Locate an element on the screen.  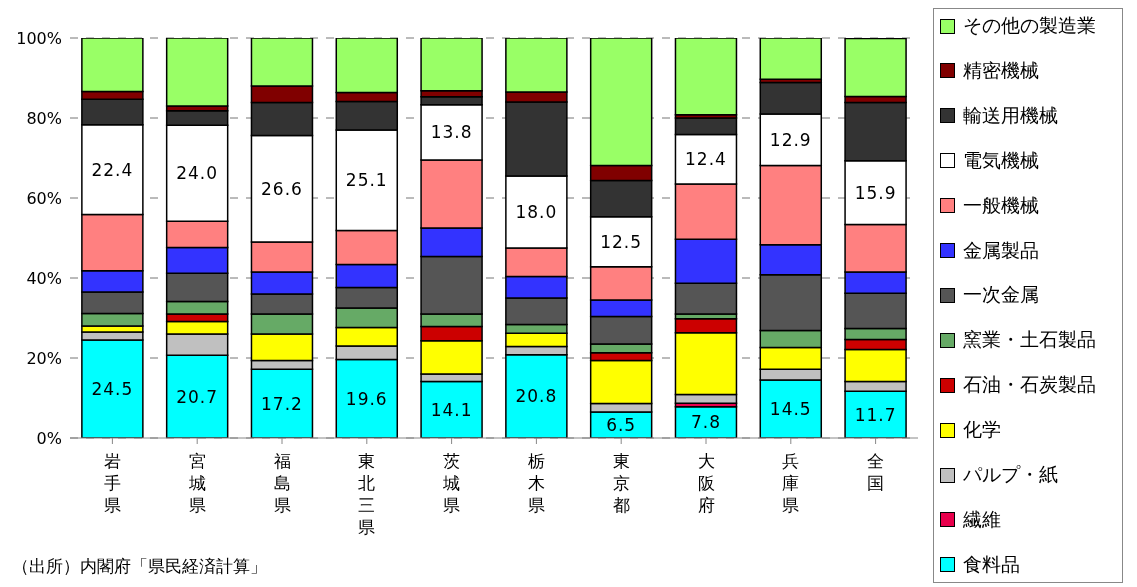
data-label: 24.0 is located at coordinates (197, 173).